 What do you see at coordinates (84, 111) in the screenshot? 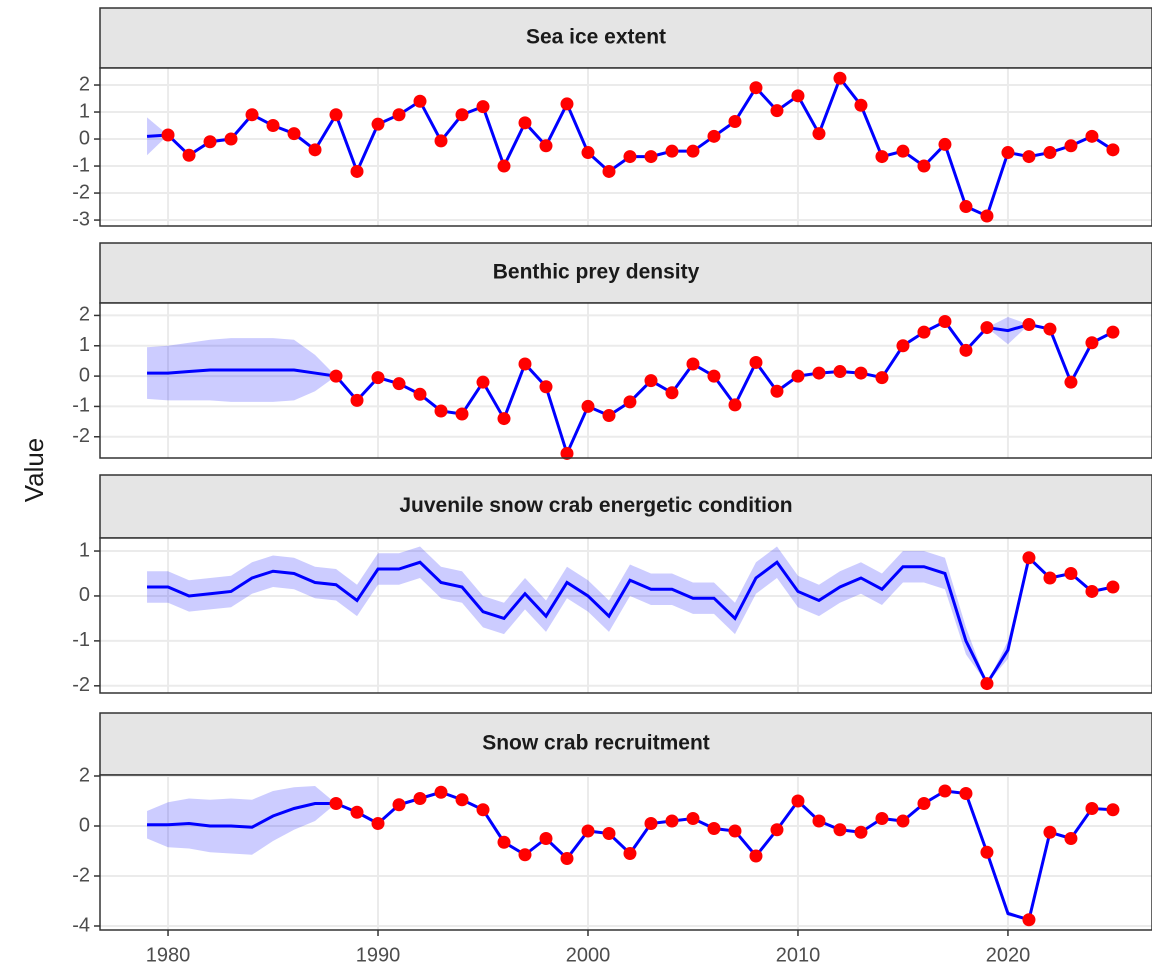
I see `y-tick-label: 1` at bounding box center [84, 111].